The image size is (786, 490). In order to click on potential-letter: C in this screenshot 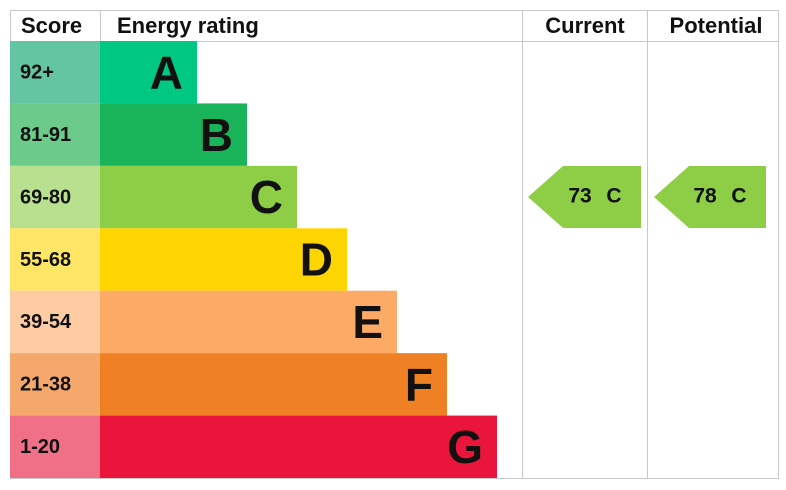, I will do `click(738, 196)`.